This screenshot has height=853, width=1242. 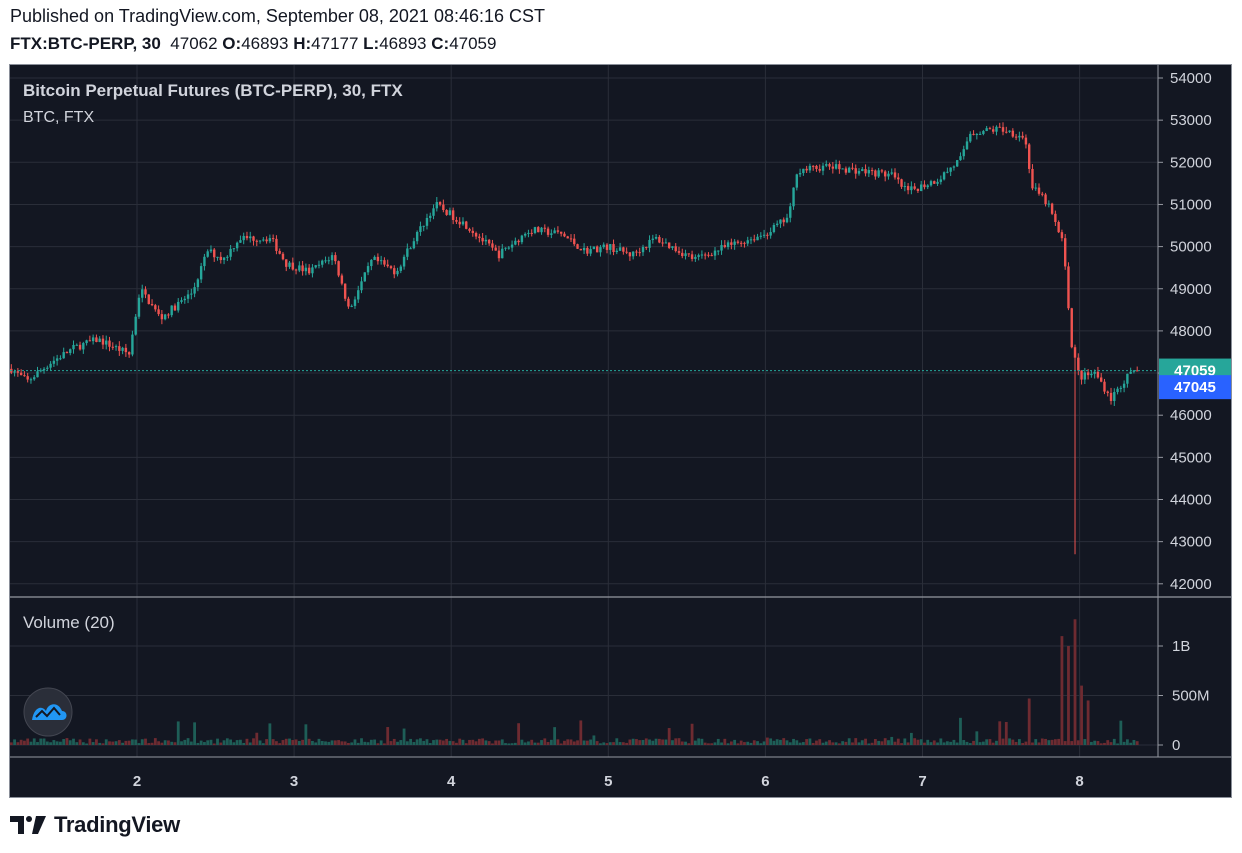 What do you see at coordinates (765, 781) in the screenshot?
I see `time-tick-label: 6` at bounding box center [765, 781].